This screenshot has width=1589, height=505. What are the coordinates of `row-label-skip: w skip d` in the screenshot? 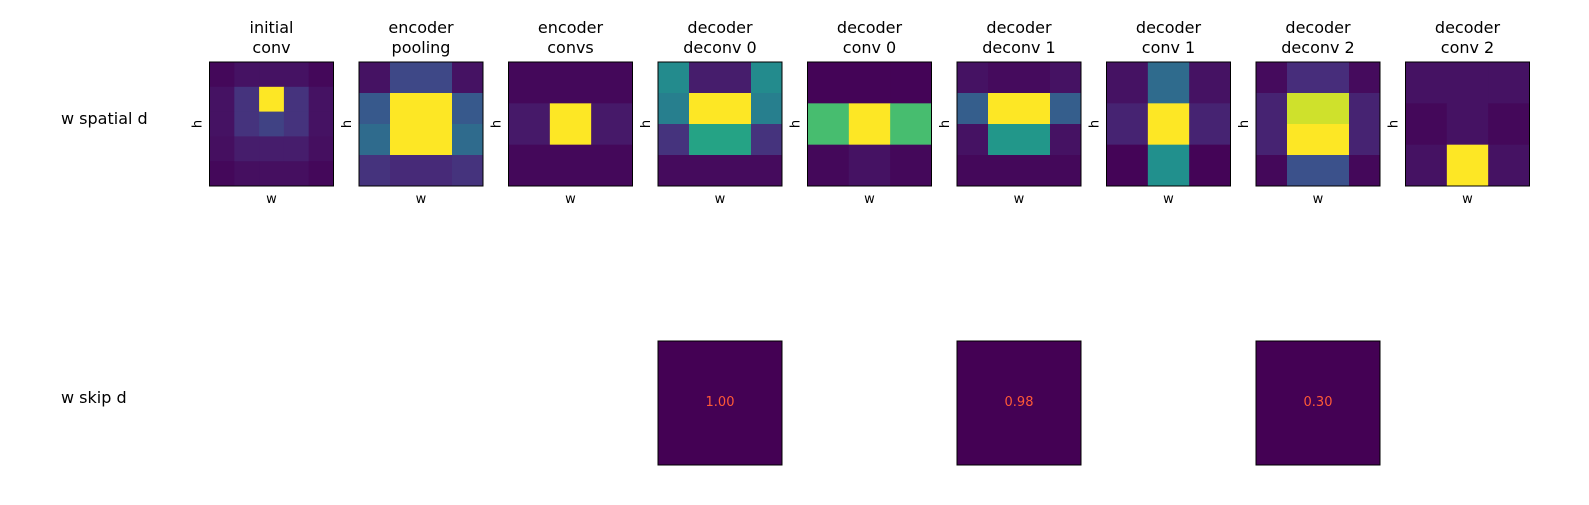 It's located at (94, 397).